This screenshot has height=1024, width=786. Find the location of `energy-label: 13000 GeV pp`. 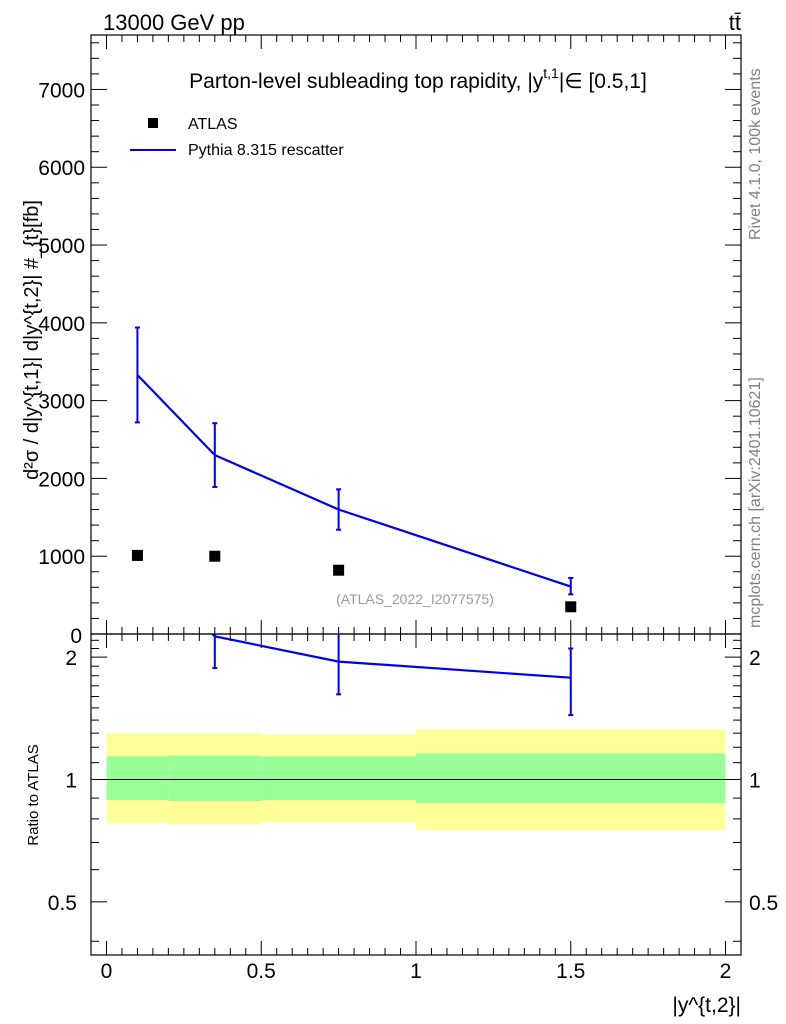

energy-label: 13000 GeV pp is located at coordinates (174, 22).